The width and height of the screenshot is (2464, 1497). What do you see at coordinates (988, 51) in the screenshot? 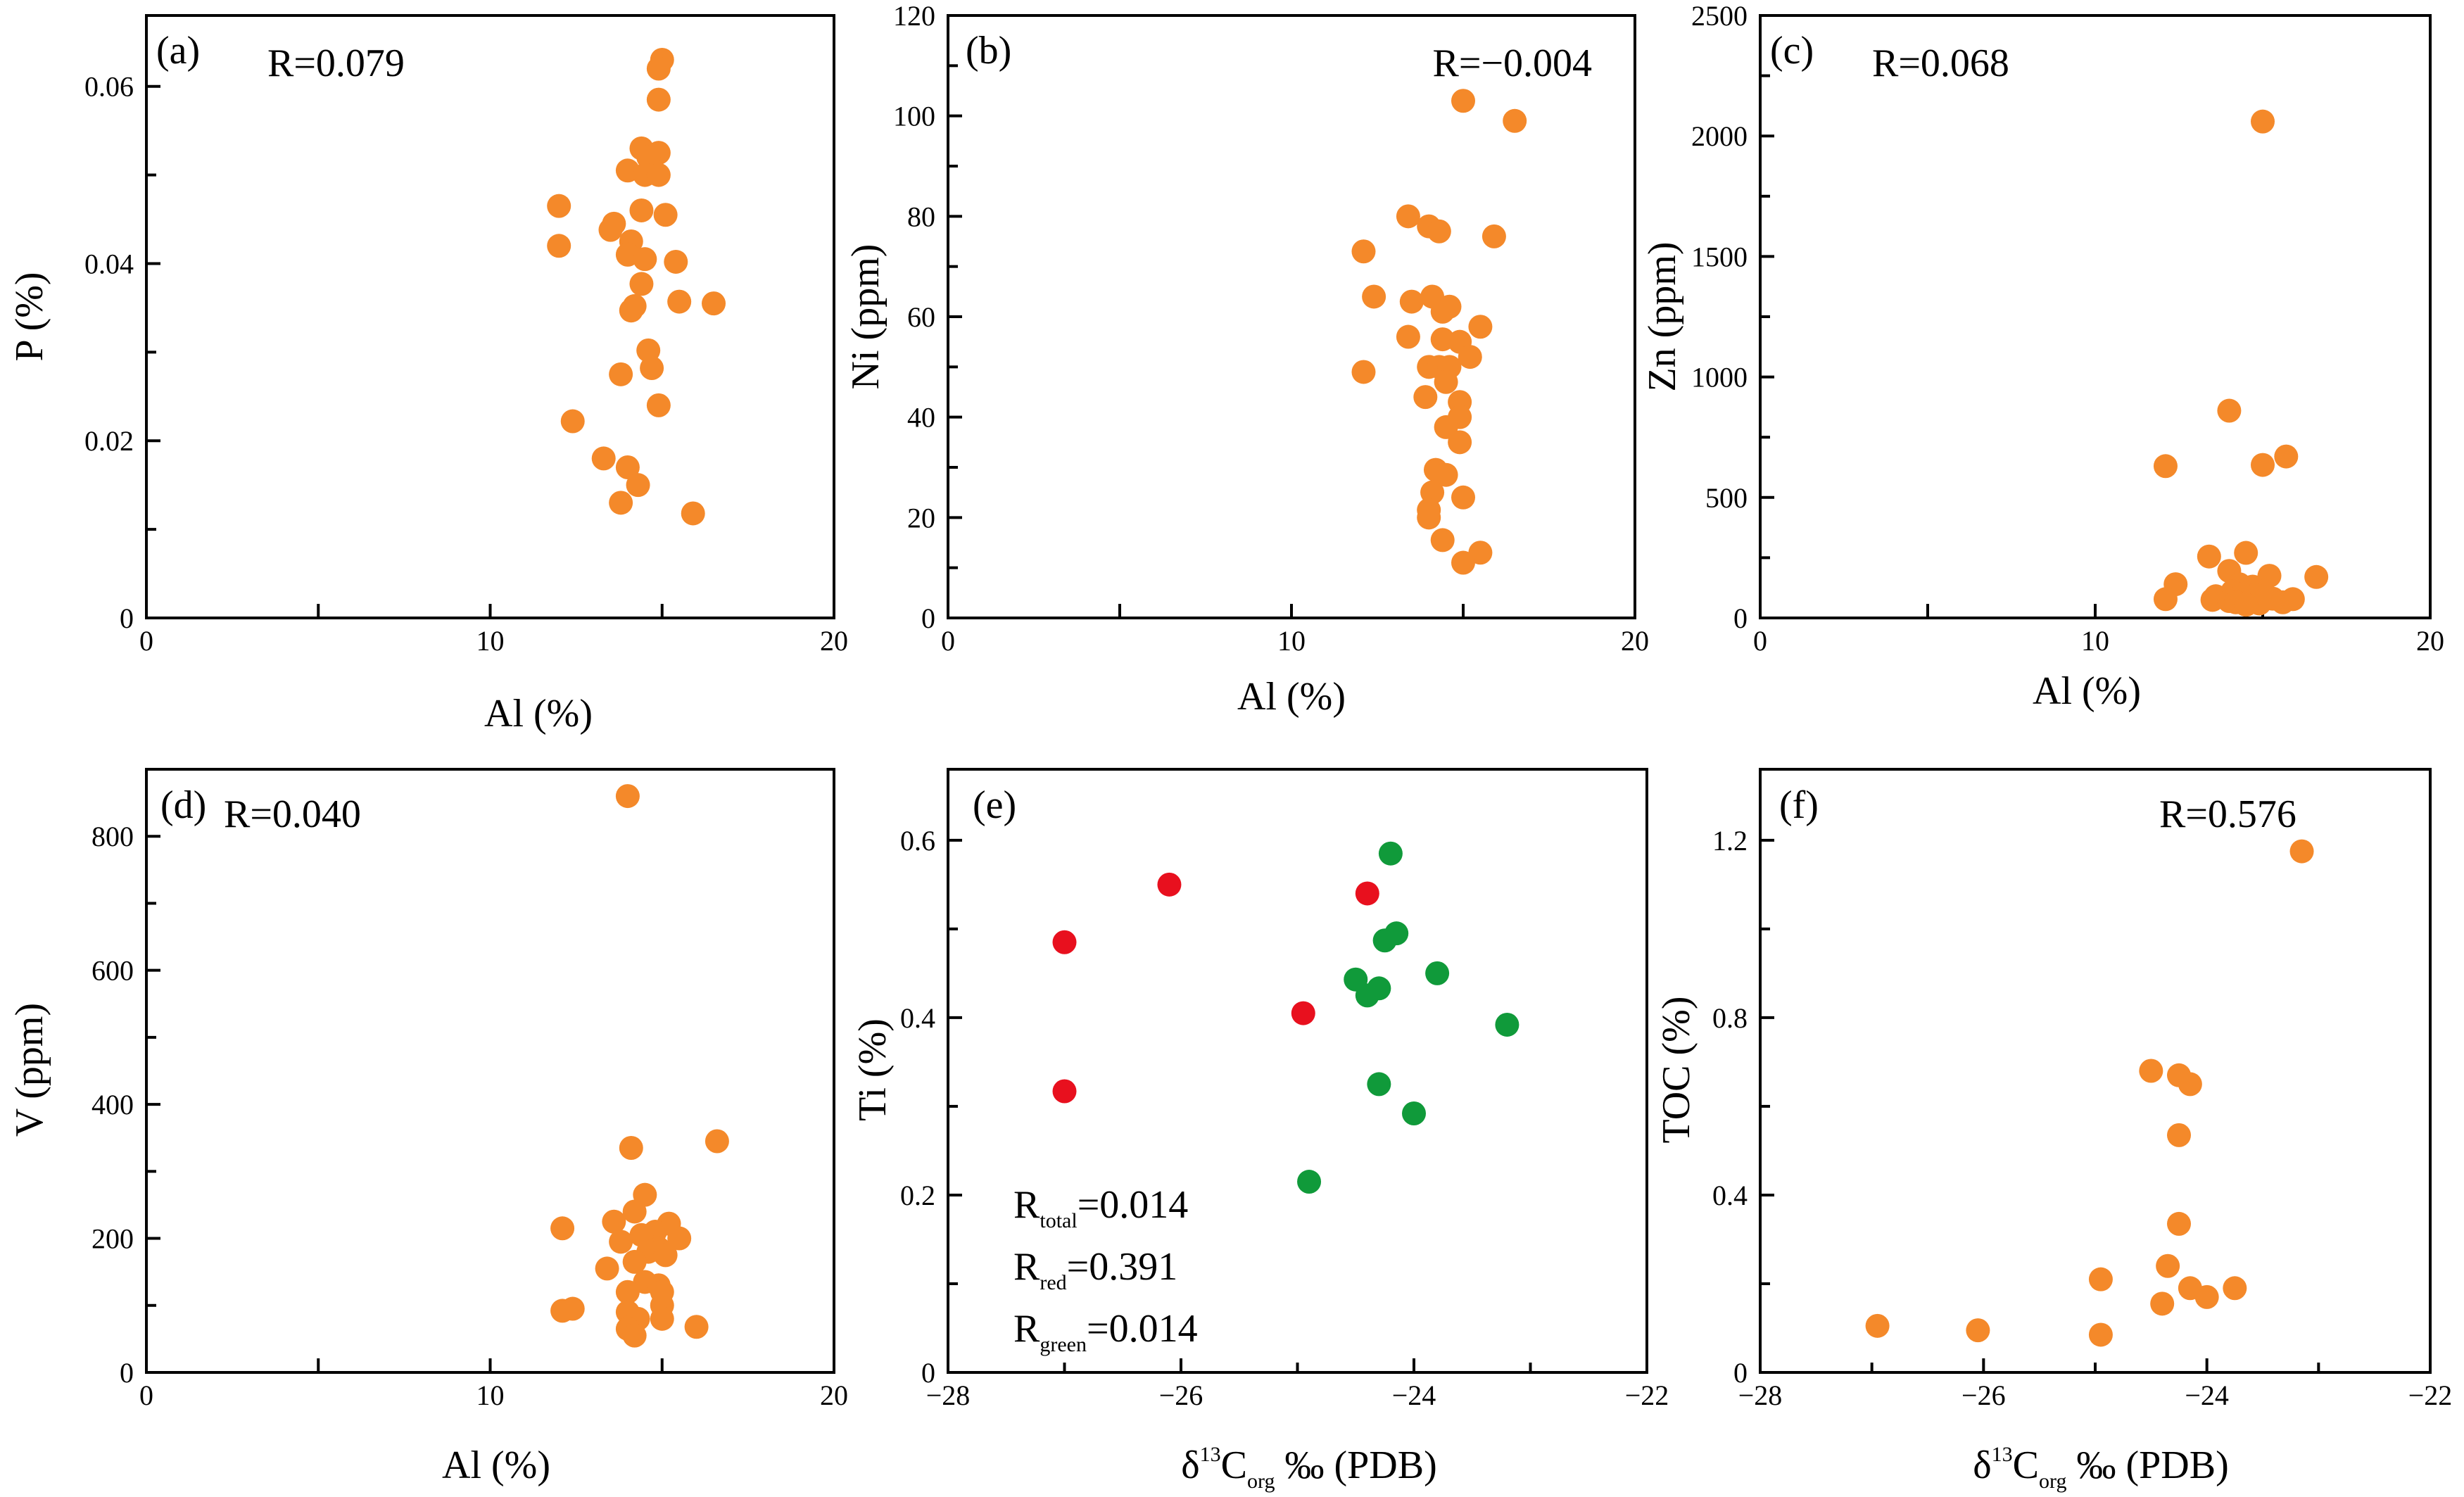
I see `panel-label: (b)` at bounding box center [988, 51].